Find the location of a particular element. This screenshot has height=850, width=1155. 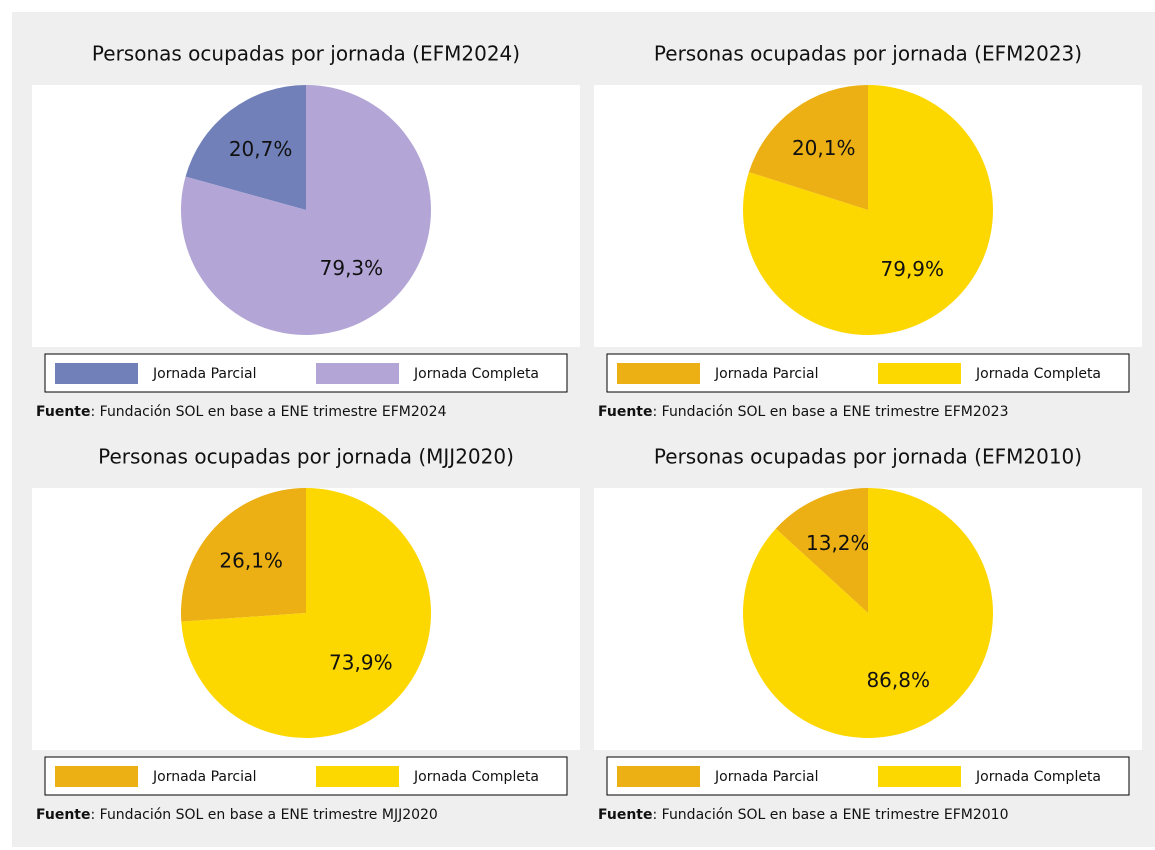

chart-title: Personas ocupadas por jornada (EFM2023) is located at coordinates (868, 54).